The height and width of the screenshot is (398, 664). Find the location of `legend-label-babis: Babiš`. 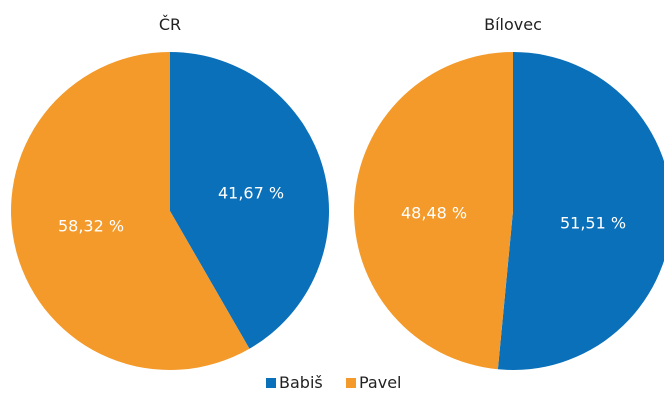

legend-label-babis: Babiš is located at coordinates (301, 382).